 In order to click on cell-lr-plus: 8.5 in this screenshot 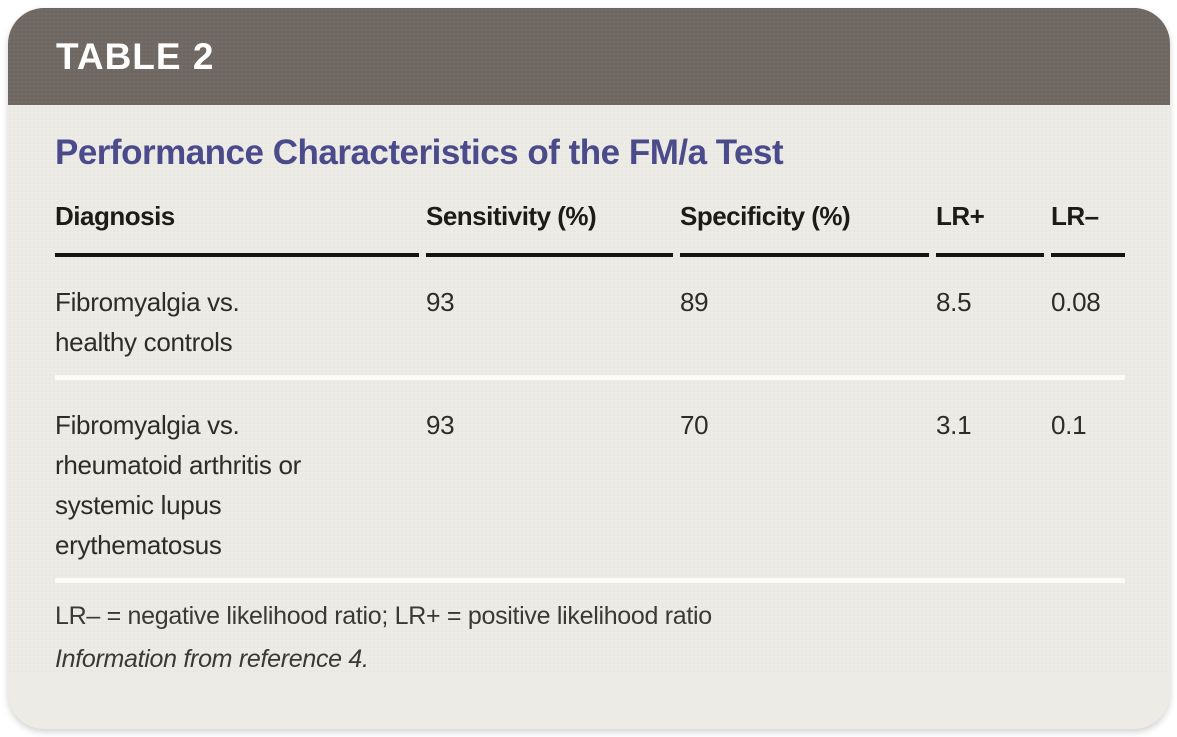, I will do `click(954, 302)`.